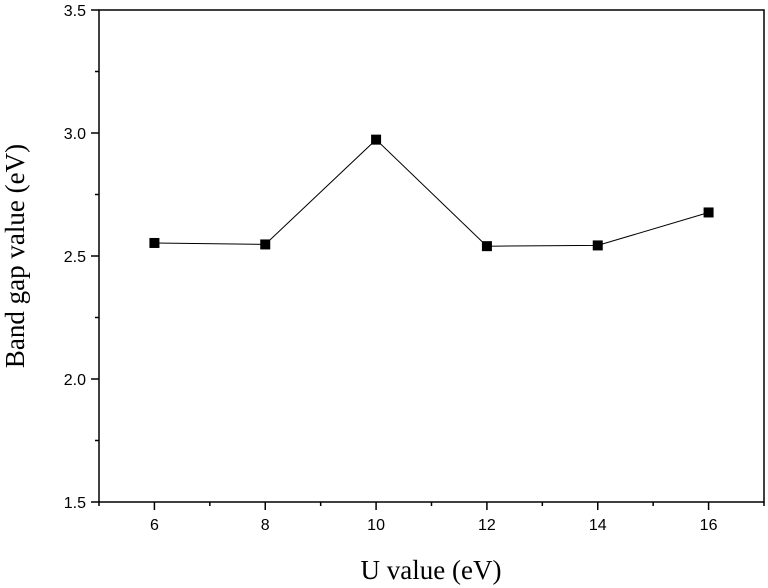 The image size is (768, 588). Describe the element at coordinates (75, 380) in the screenshot. I see `y-tick-label: 2.0` at that location.